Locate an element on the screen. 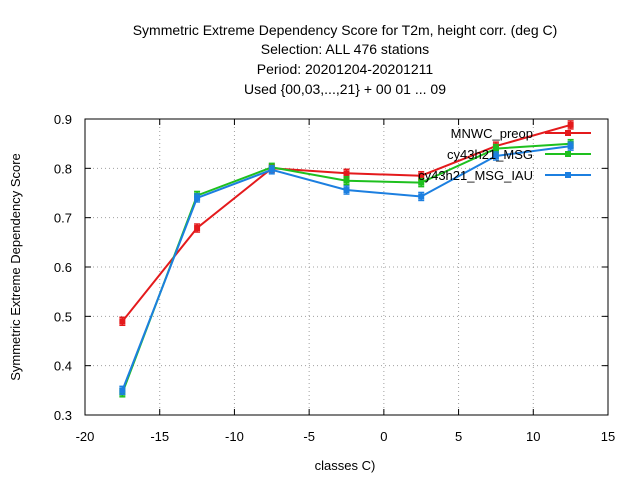 Image resolution: width=640 pixels, height=480 pixels. title-line-2: Selection: ALL 476 stations is located at coordinates (345, 49).